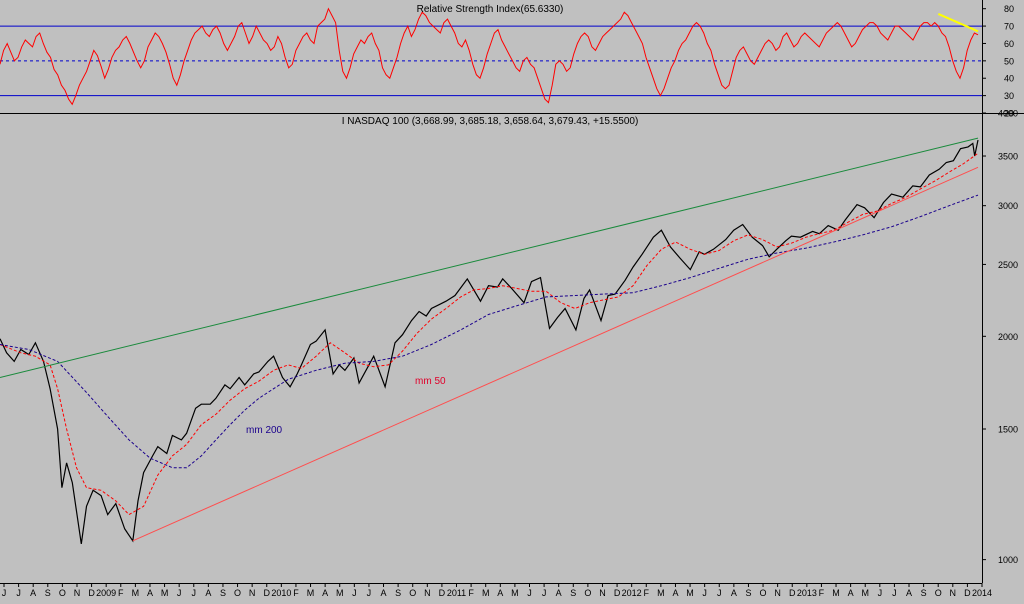 The image size is (1024, 604). I want to click on rsi-ytick-label: 80, so click(1009, 9).